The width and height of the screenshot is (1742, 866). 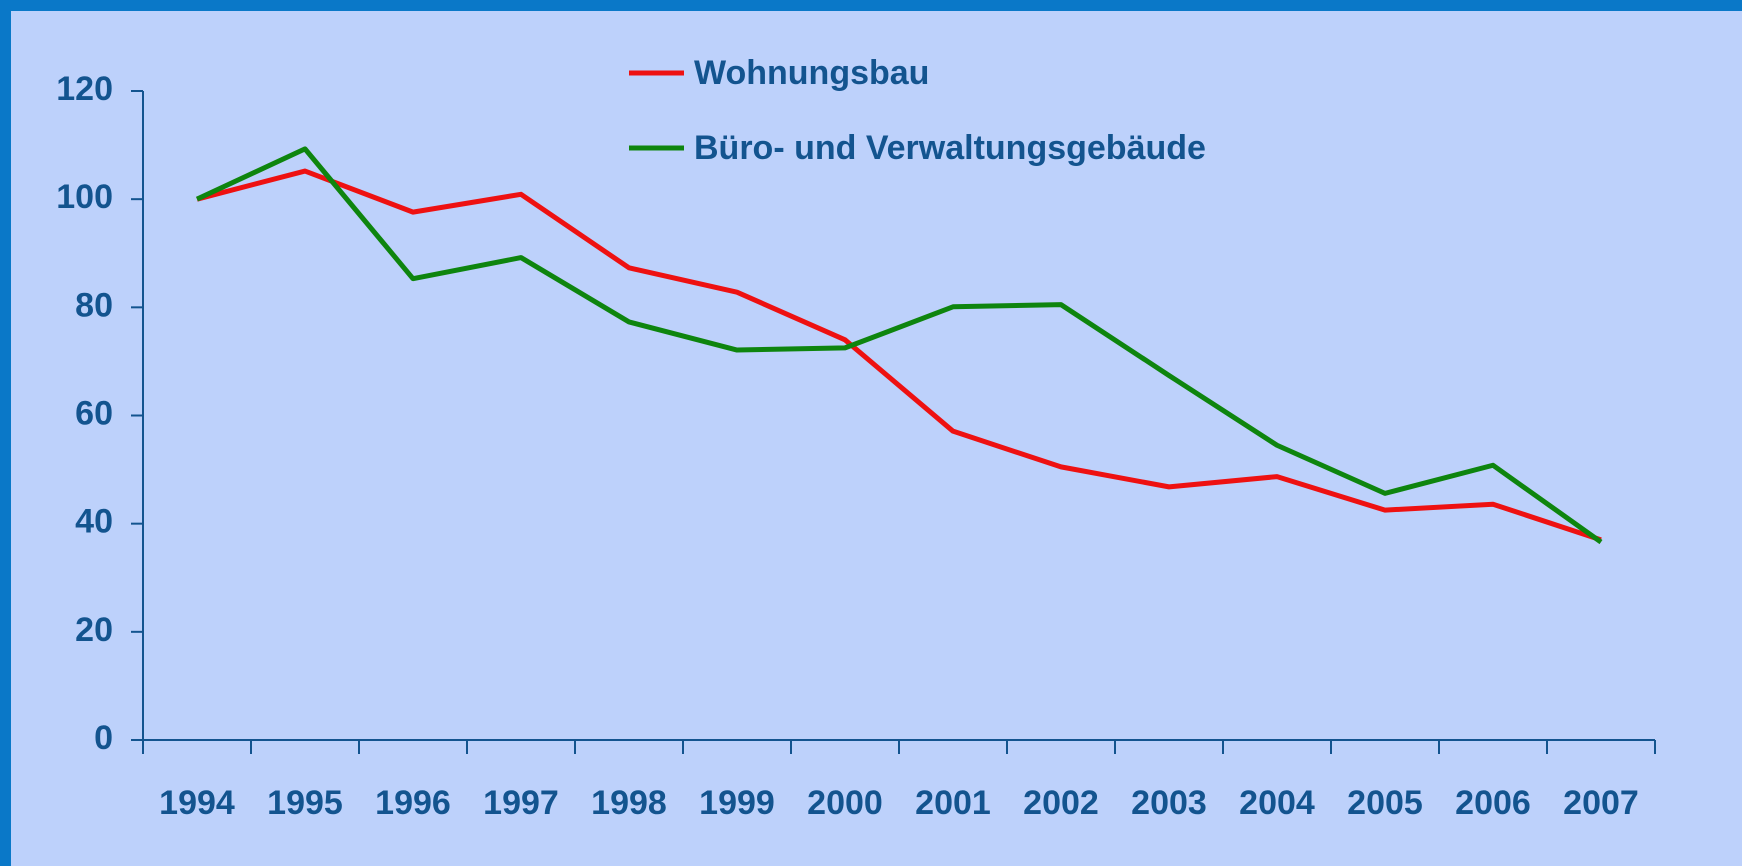 I want to click on x-tick-label: 2002, so click(x=1061, y=803).